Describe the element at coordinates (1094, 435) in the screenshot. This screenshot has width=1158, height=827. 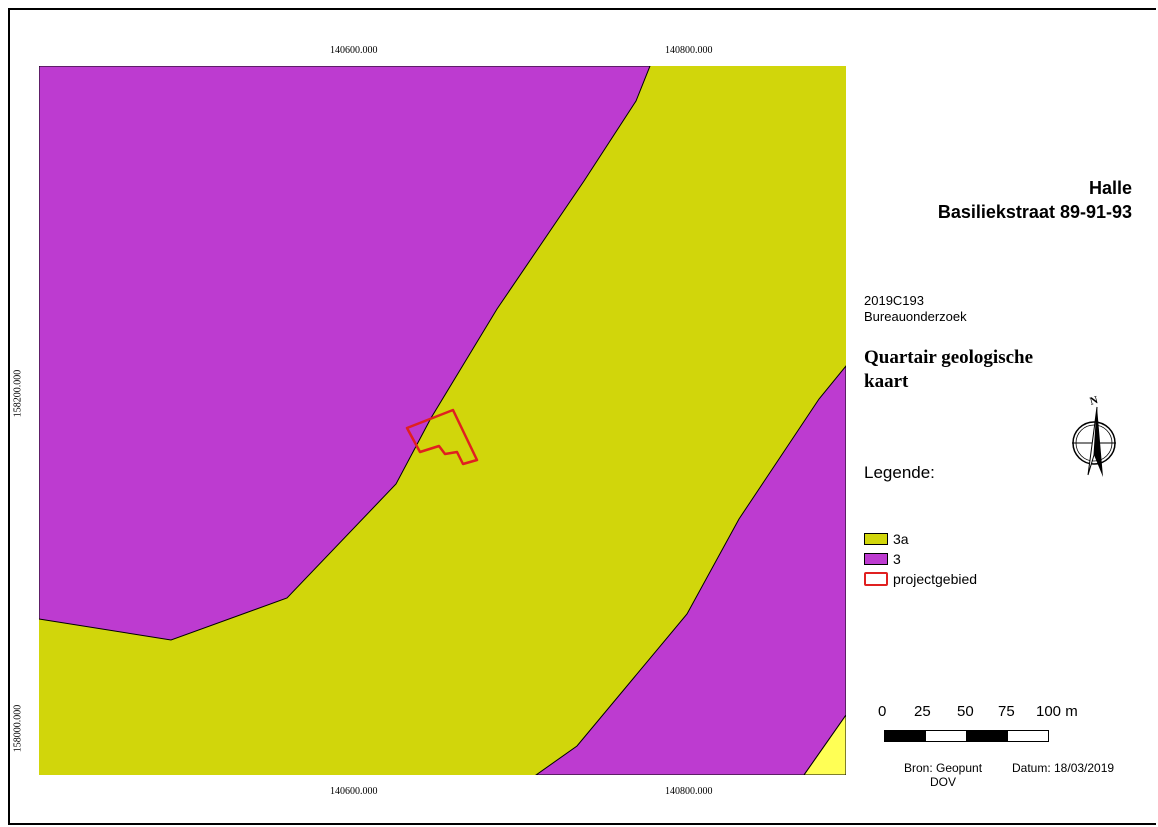
I see `north-arrow-icon: N` at that location.